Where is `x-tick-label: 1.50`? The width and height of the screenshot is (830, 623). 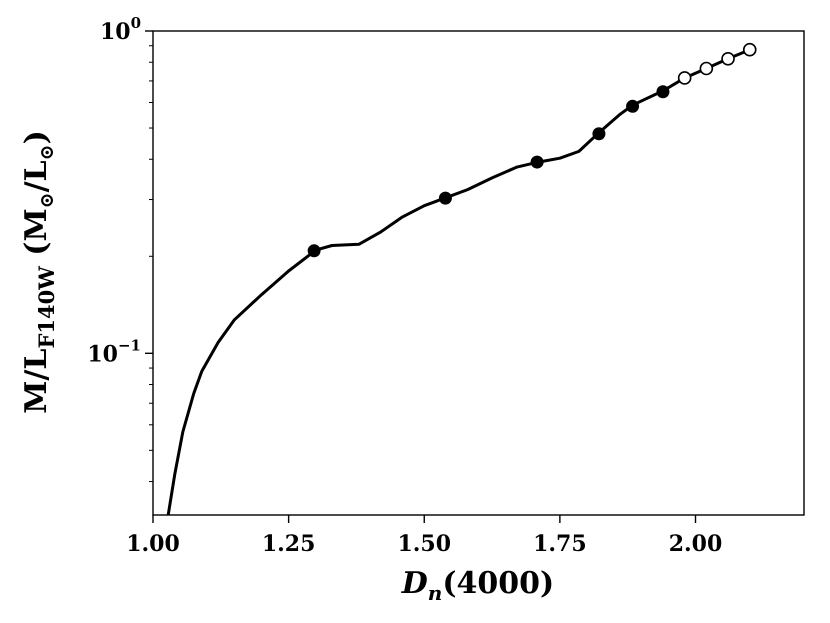
x-tick-label: 1.50 is located at coordinates (424, 544).